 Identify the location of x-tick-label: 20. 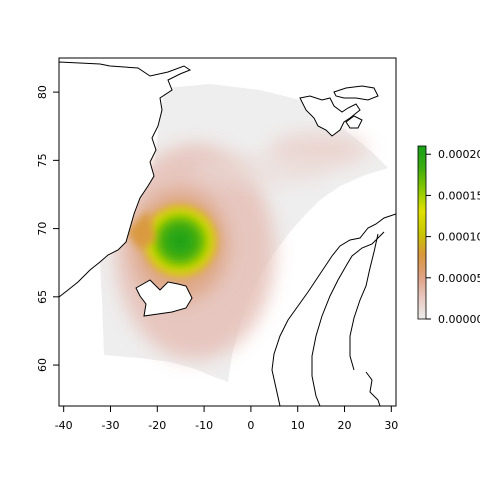
(345, 425).